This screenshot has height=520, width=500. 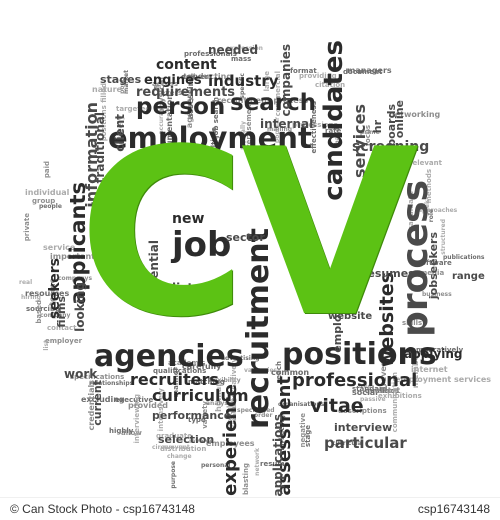 What do you see at coordinates (46, 345) in the screenshot?
I see `word-small-101: list` at bounding box center [46, 345].